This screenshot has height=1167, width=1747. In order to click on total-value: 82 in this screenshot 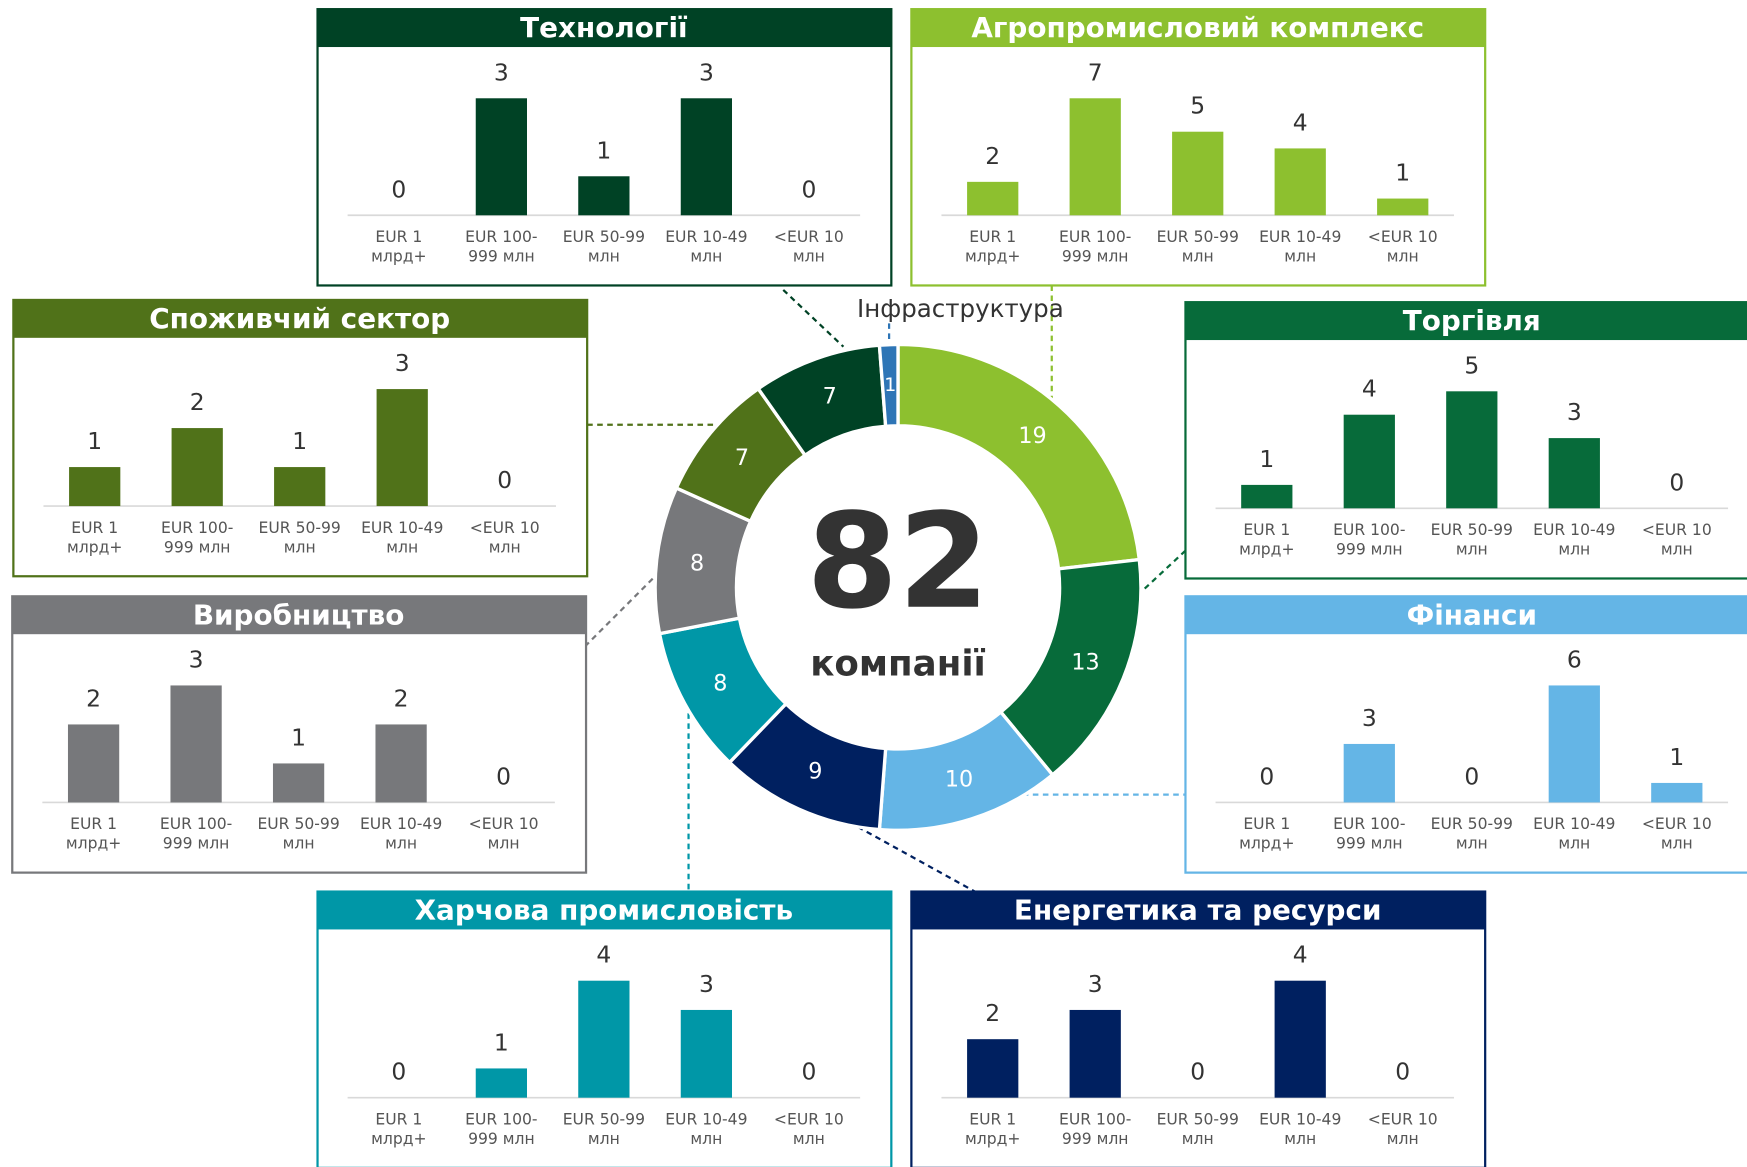, I will do `click(898, 562)`.